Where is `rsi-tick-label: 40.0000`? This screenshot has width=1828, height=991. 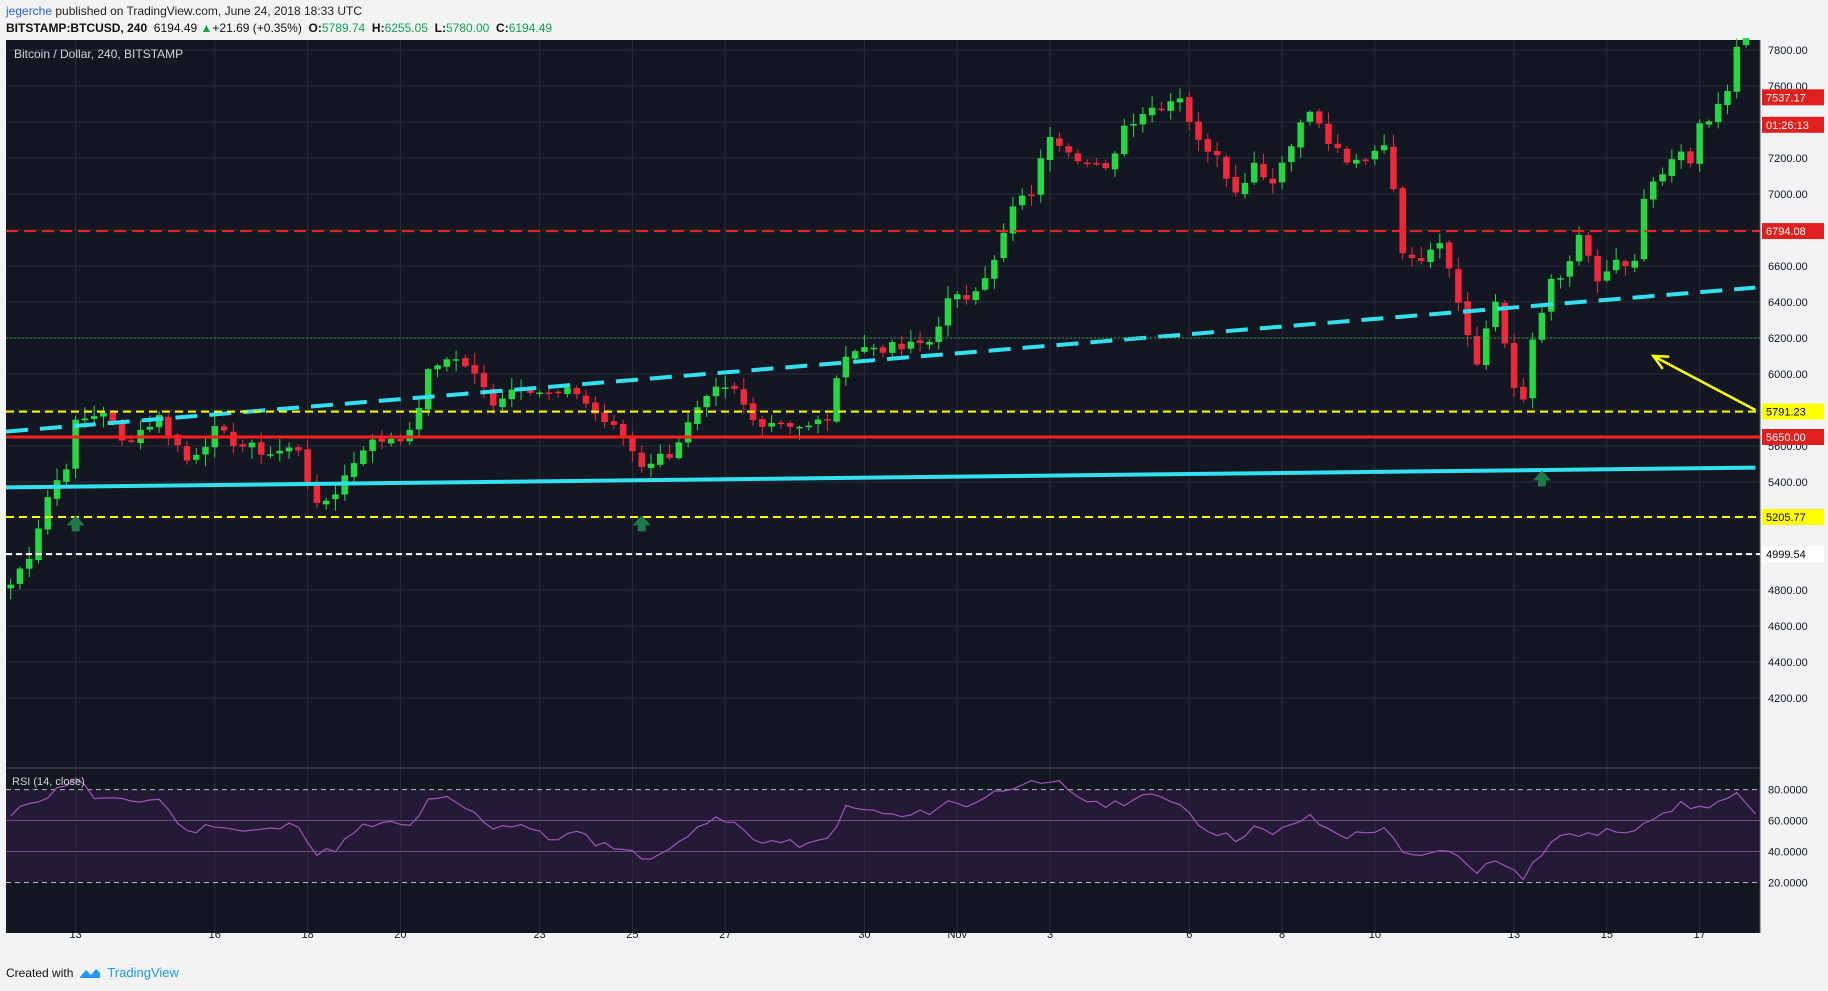
rsi-tick-label: 40.0000 is located at coordinates (1788, 853).